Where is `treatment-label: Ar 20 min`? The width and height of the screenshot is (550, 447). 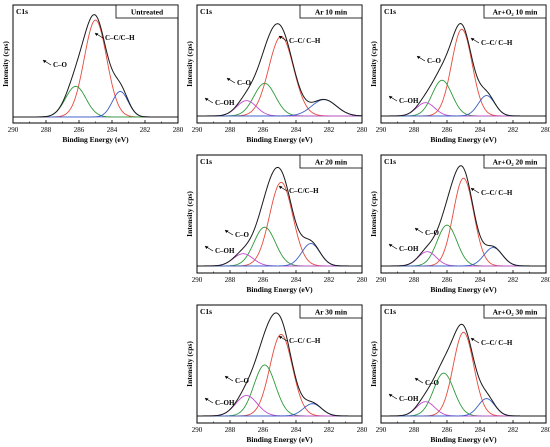 treatment-label: Ar 20 min is located at coordinates (331, 162).